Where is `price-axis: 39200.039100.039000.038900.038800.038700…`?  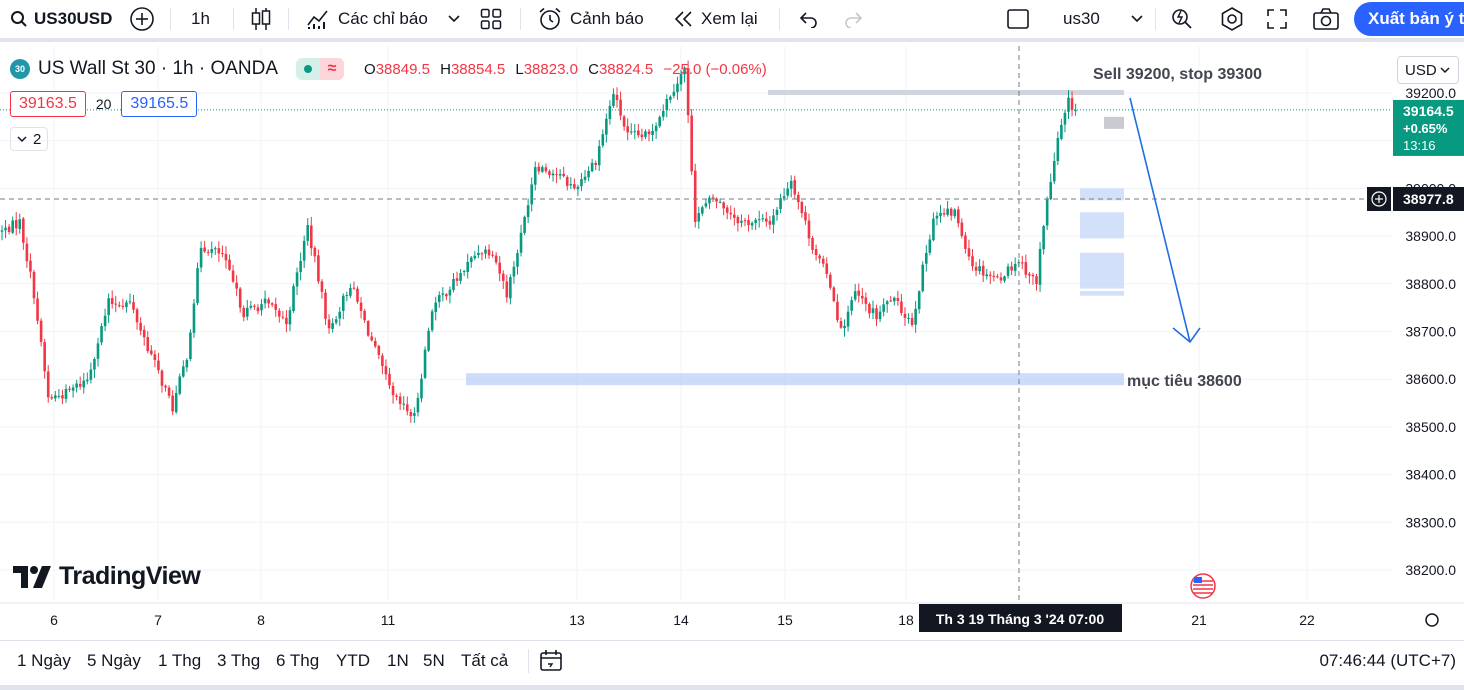
price-axis: 39200.039100.039000.038900.038800.038700… is located at coordinates (1415, 331).